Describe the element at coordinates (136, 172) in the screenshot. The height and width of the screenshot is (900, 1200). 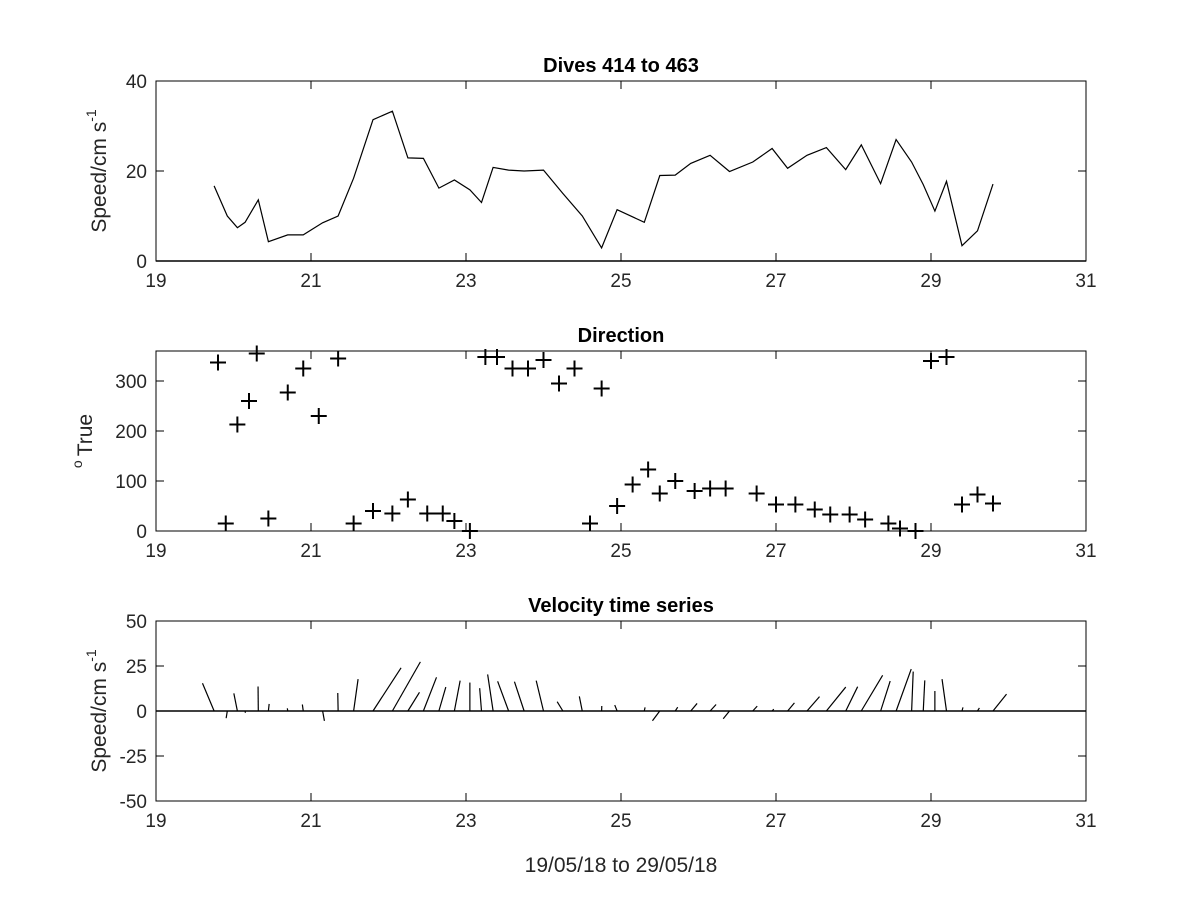
I see `y-tick-label: 20` at that location.